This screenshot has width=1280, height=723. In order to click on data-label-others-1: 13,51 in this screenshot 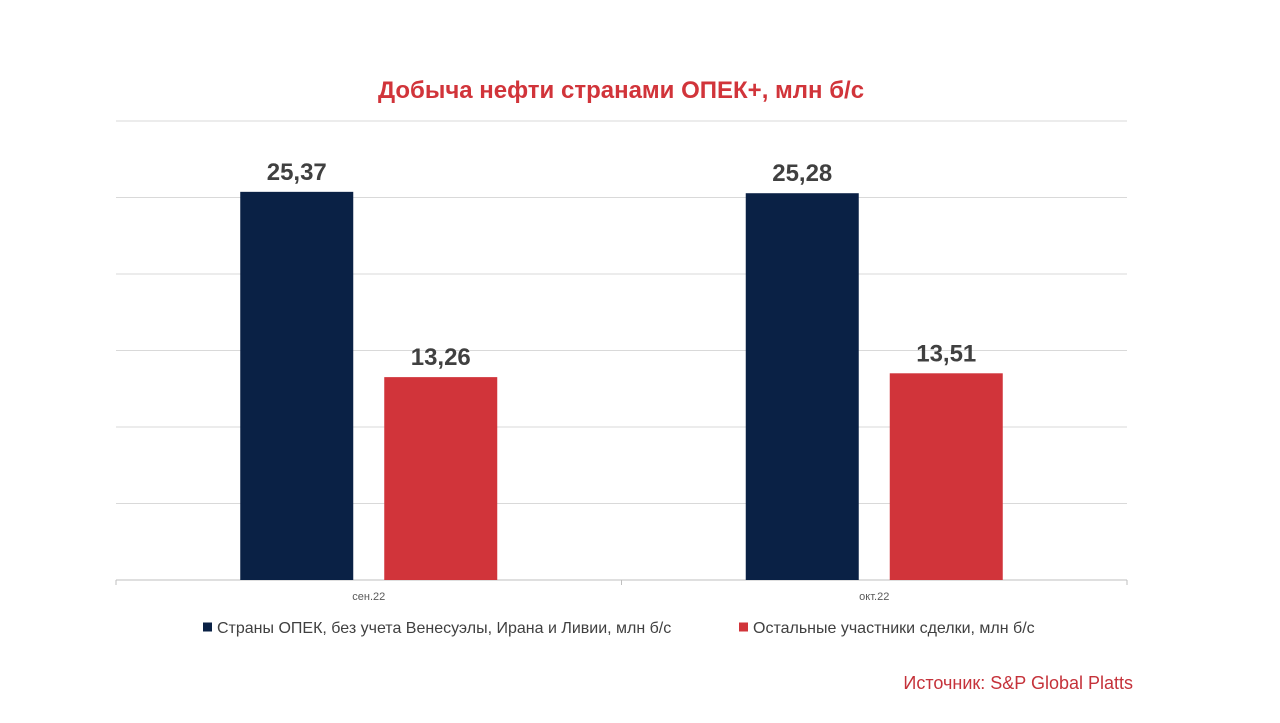, I will do `click(946, 353)`.